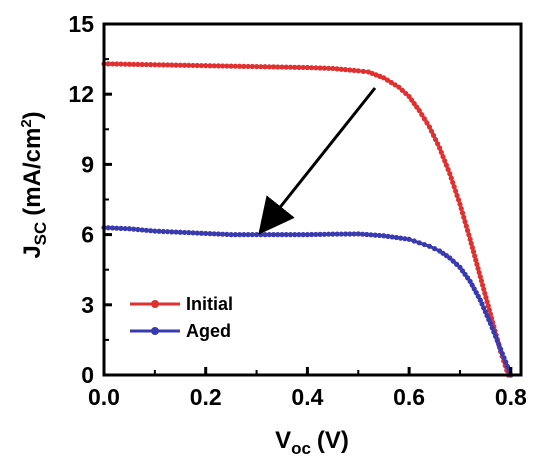  What do you see at coordinates (32, 172) in the screenshot?
I see `y-axis-title-unit-pre: (mA/cm` at bounding box center [32, 172].